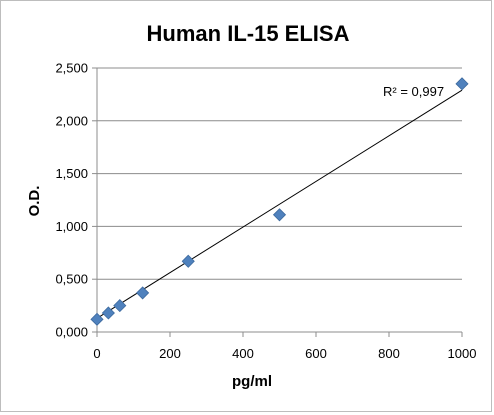 The image size is (494, 415). What do you see at coordinates (316, 353) in the screenshot?
I see `x-tick-label-3: 600` at bounding box center [316, 353].